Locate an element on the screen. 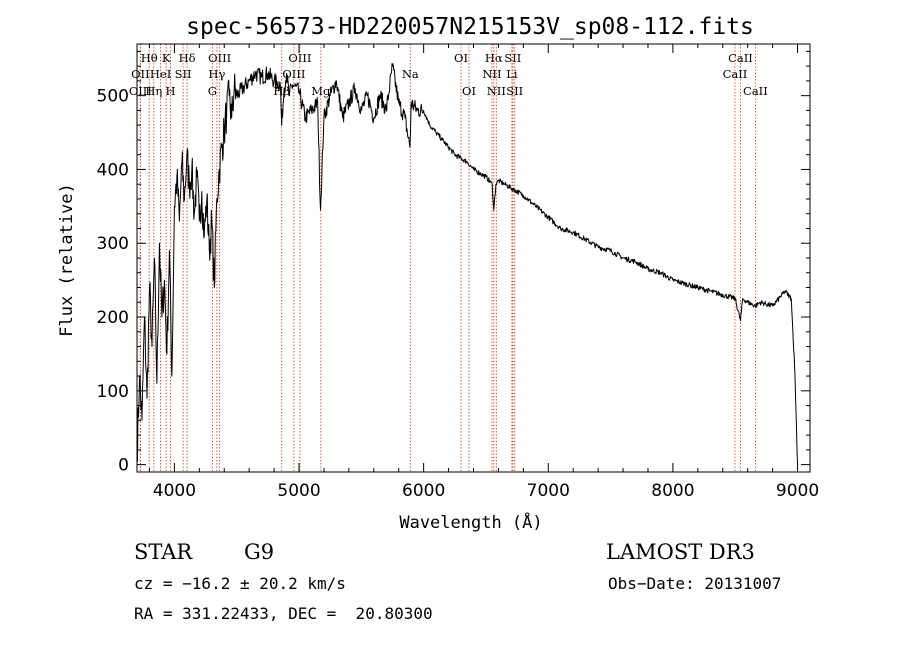 Image resolution: width=900 pixels, height=649 pixels. y-tick-label: 200 is located at coordinates (113, 318).